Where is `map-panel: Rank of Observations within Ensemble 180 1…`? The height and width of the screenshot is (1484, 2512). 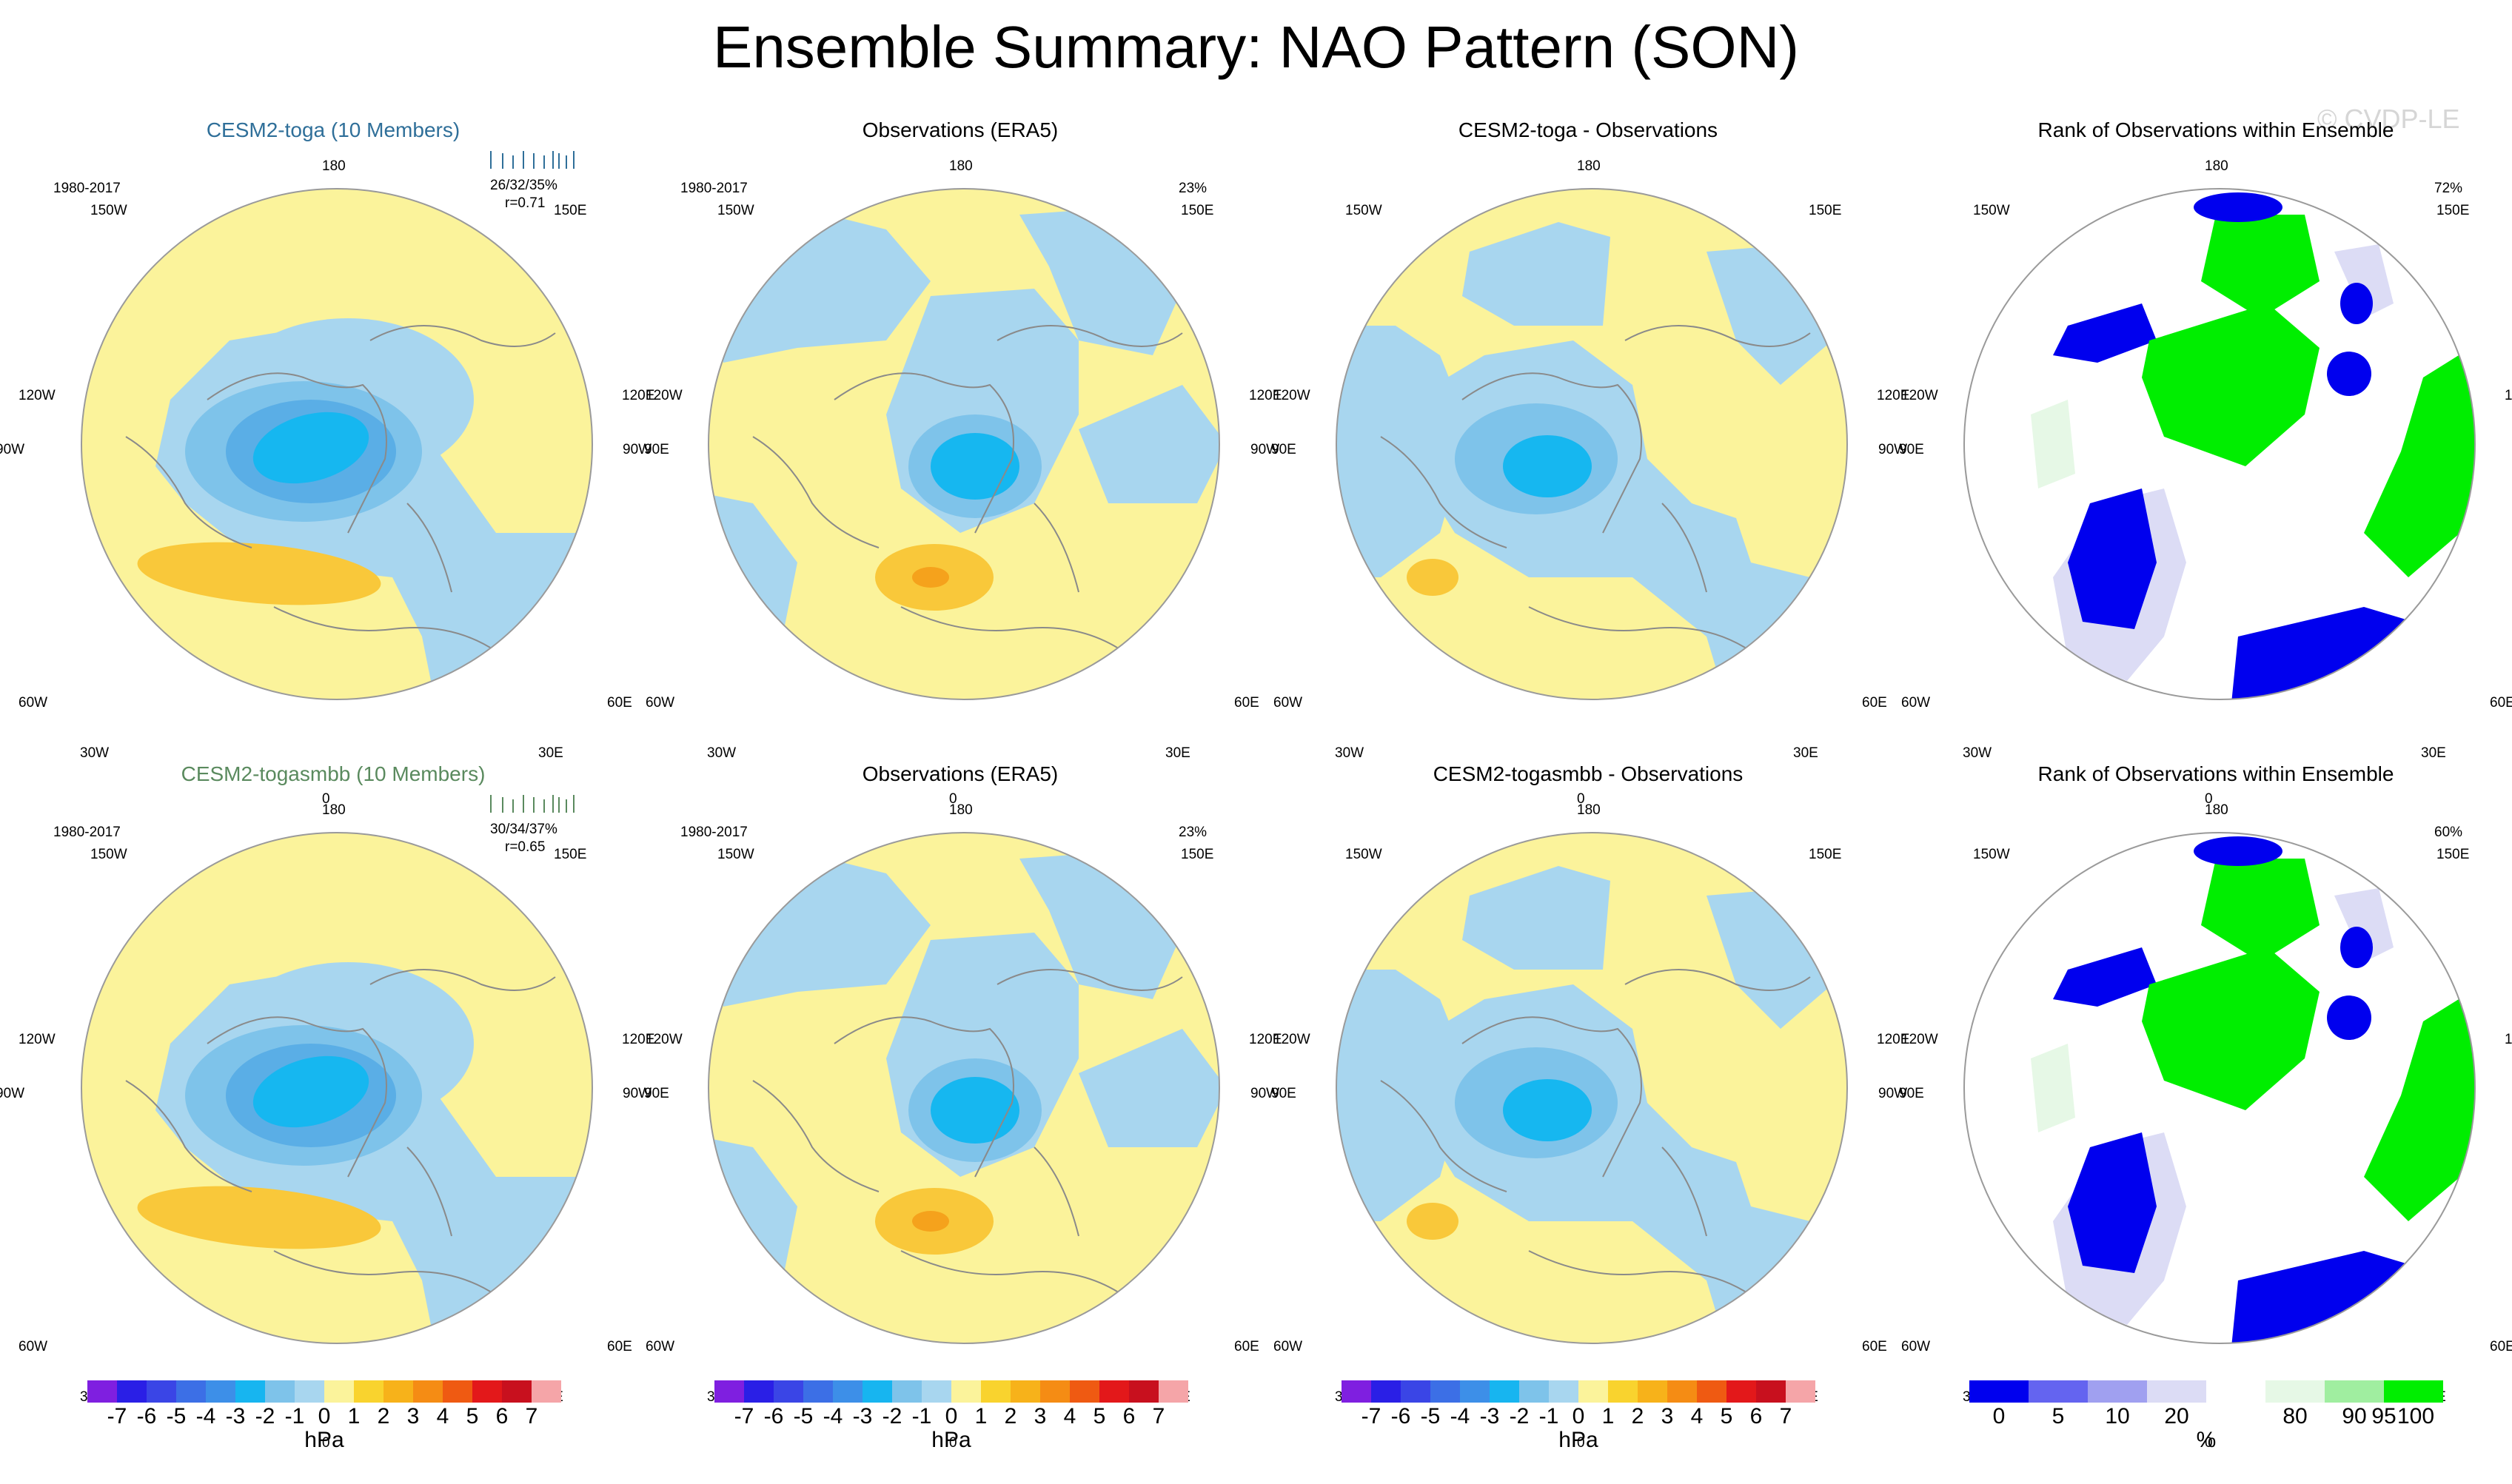 map-panel: Rank of Observations within Ensemble 180 1… is located at coordinates (2195, 1106).